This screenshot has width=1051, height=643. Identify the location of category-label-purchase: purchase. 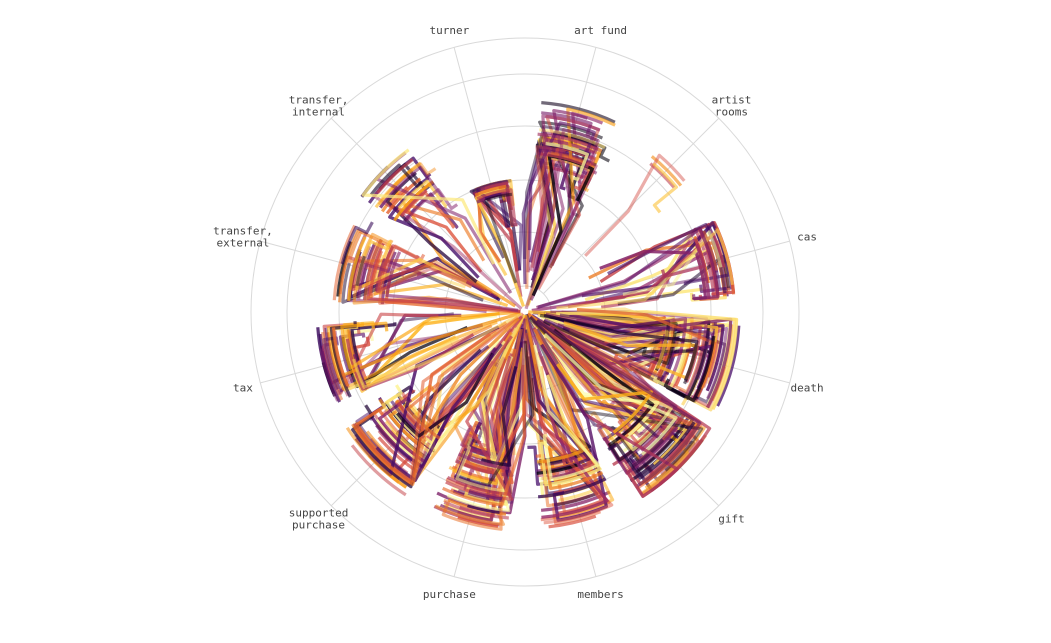
(449, 594).